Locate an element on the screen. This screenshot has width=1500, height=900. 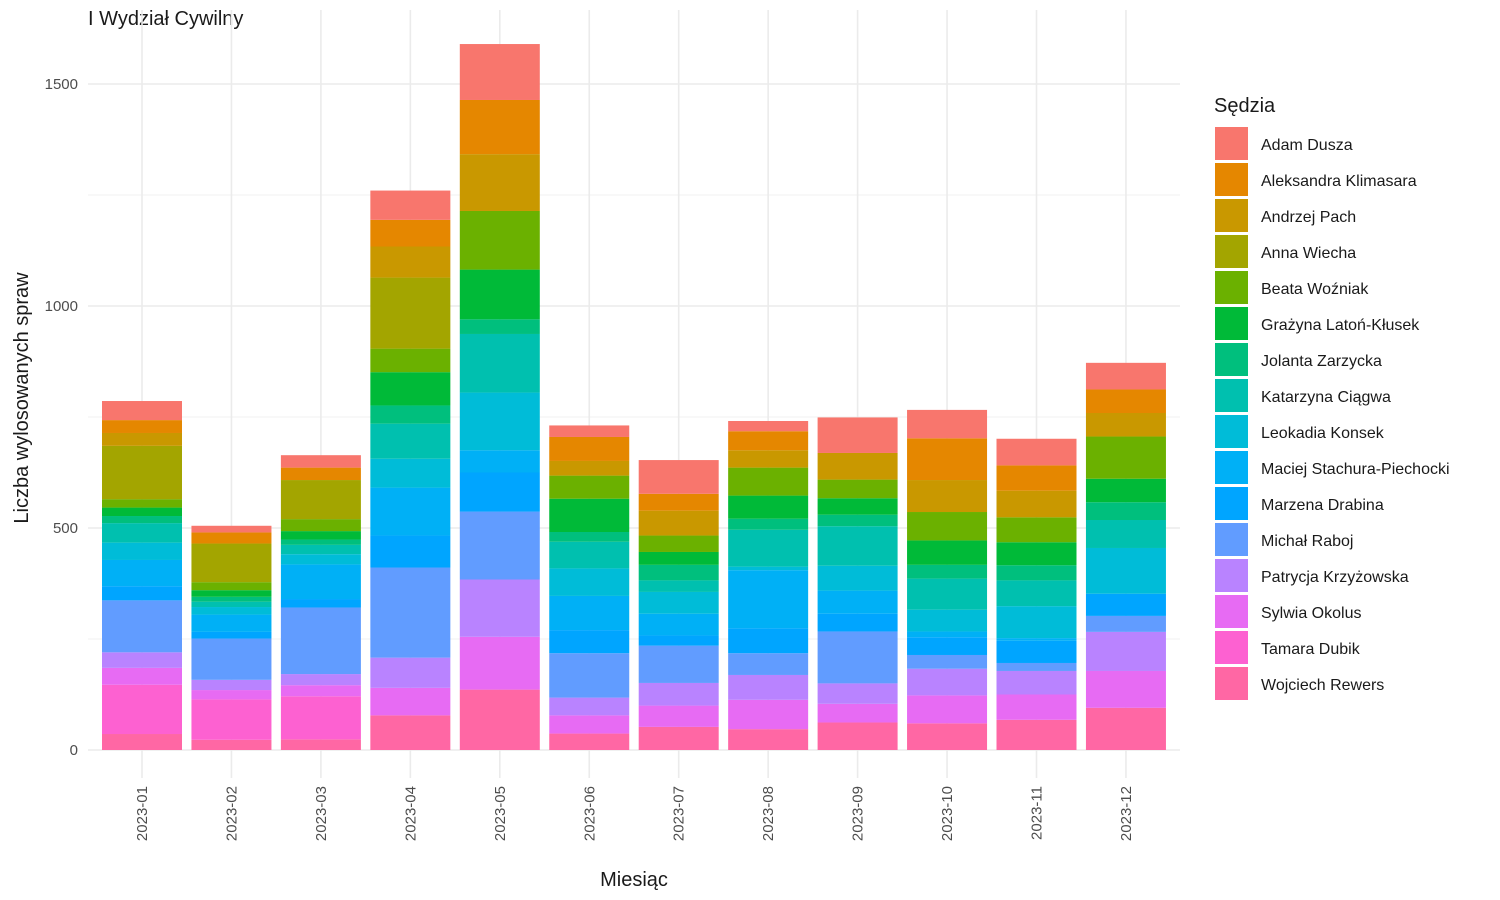
legend-title: Sędzia is located at coordinates (1245, 106).